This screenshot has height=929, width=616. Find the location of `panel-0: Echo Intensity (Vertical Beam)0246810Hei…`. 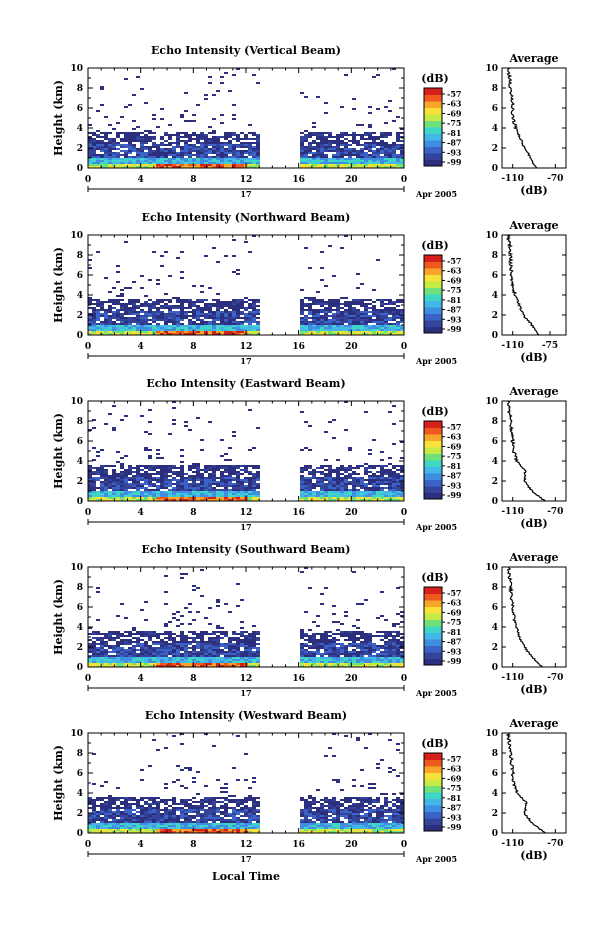

panel-0: Echo Intensity (Vertical Beam)0246810Hei… is located at coordinates (309, 121).